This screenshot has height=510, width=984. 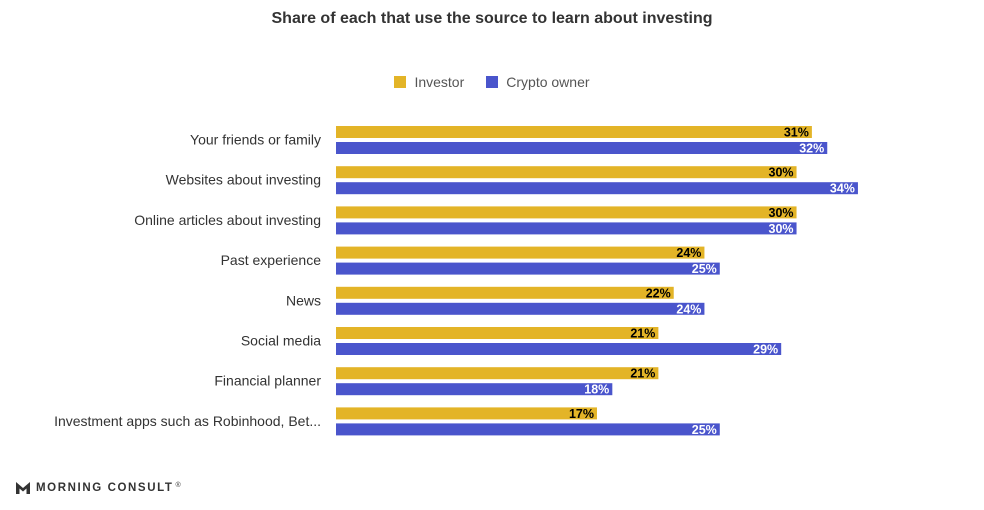 I want to click on data-label-investor-social-media: 21%, so click(x=642, y=334).